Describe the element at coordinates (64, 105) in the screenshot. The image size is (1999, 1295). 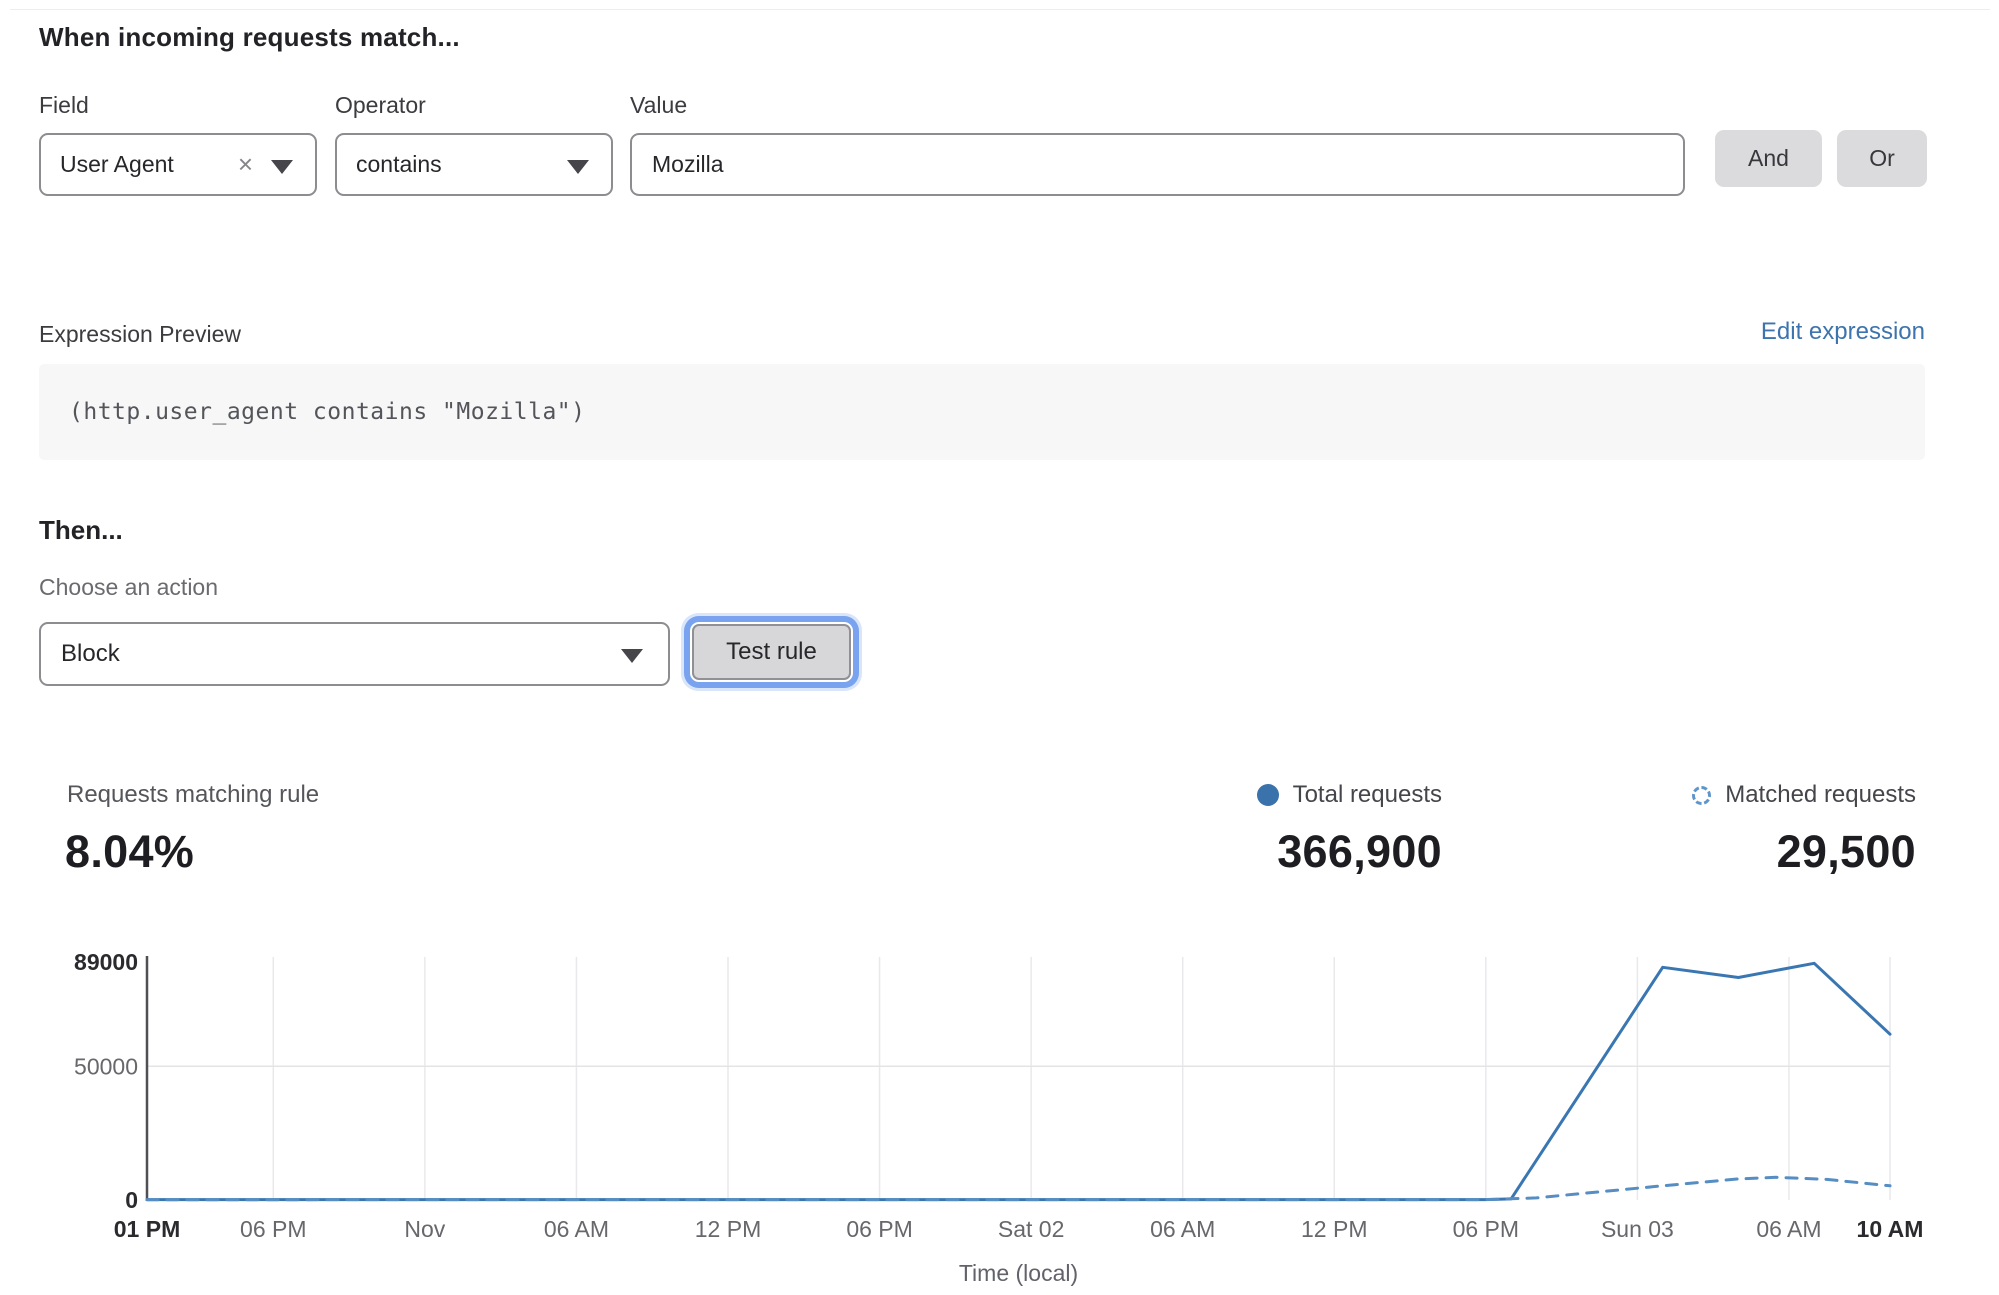
I see `field-label: Field` at that location.